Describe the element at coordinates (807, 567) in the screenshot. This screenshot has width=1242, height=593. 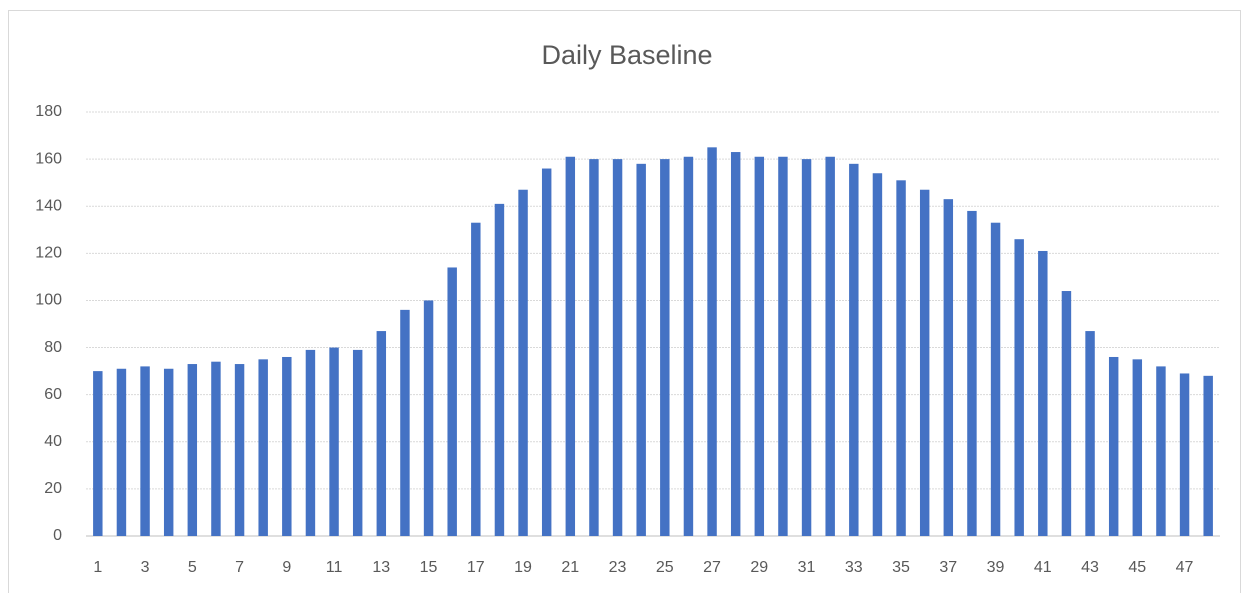
I see `x-tick-label: 31` at that location.